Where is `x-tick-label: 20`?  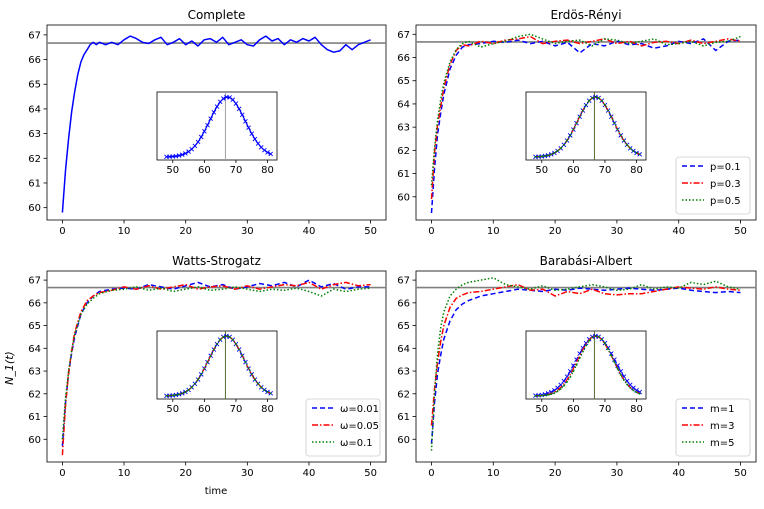
x-tick-label: 20 is located at coordinates (185, 473).